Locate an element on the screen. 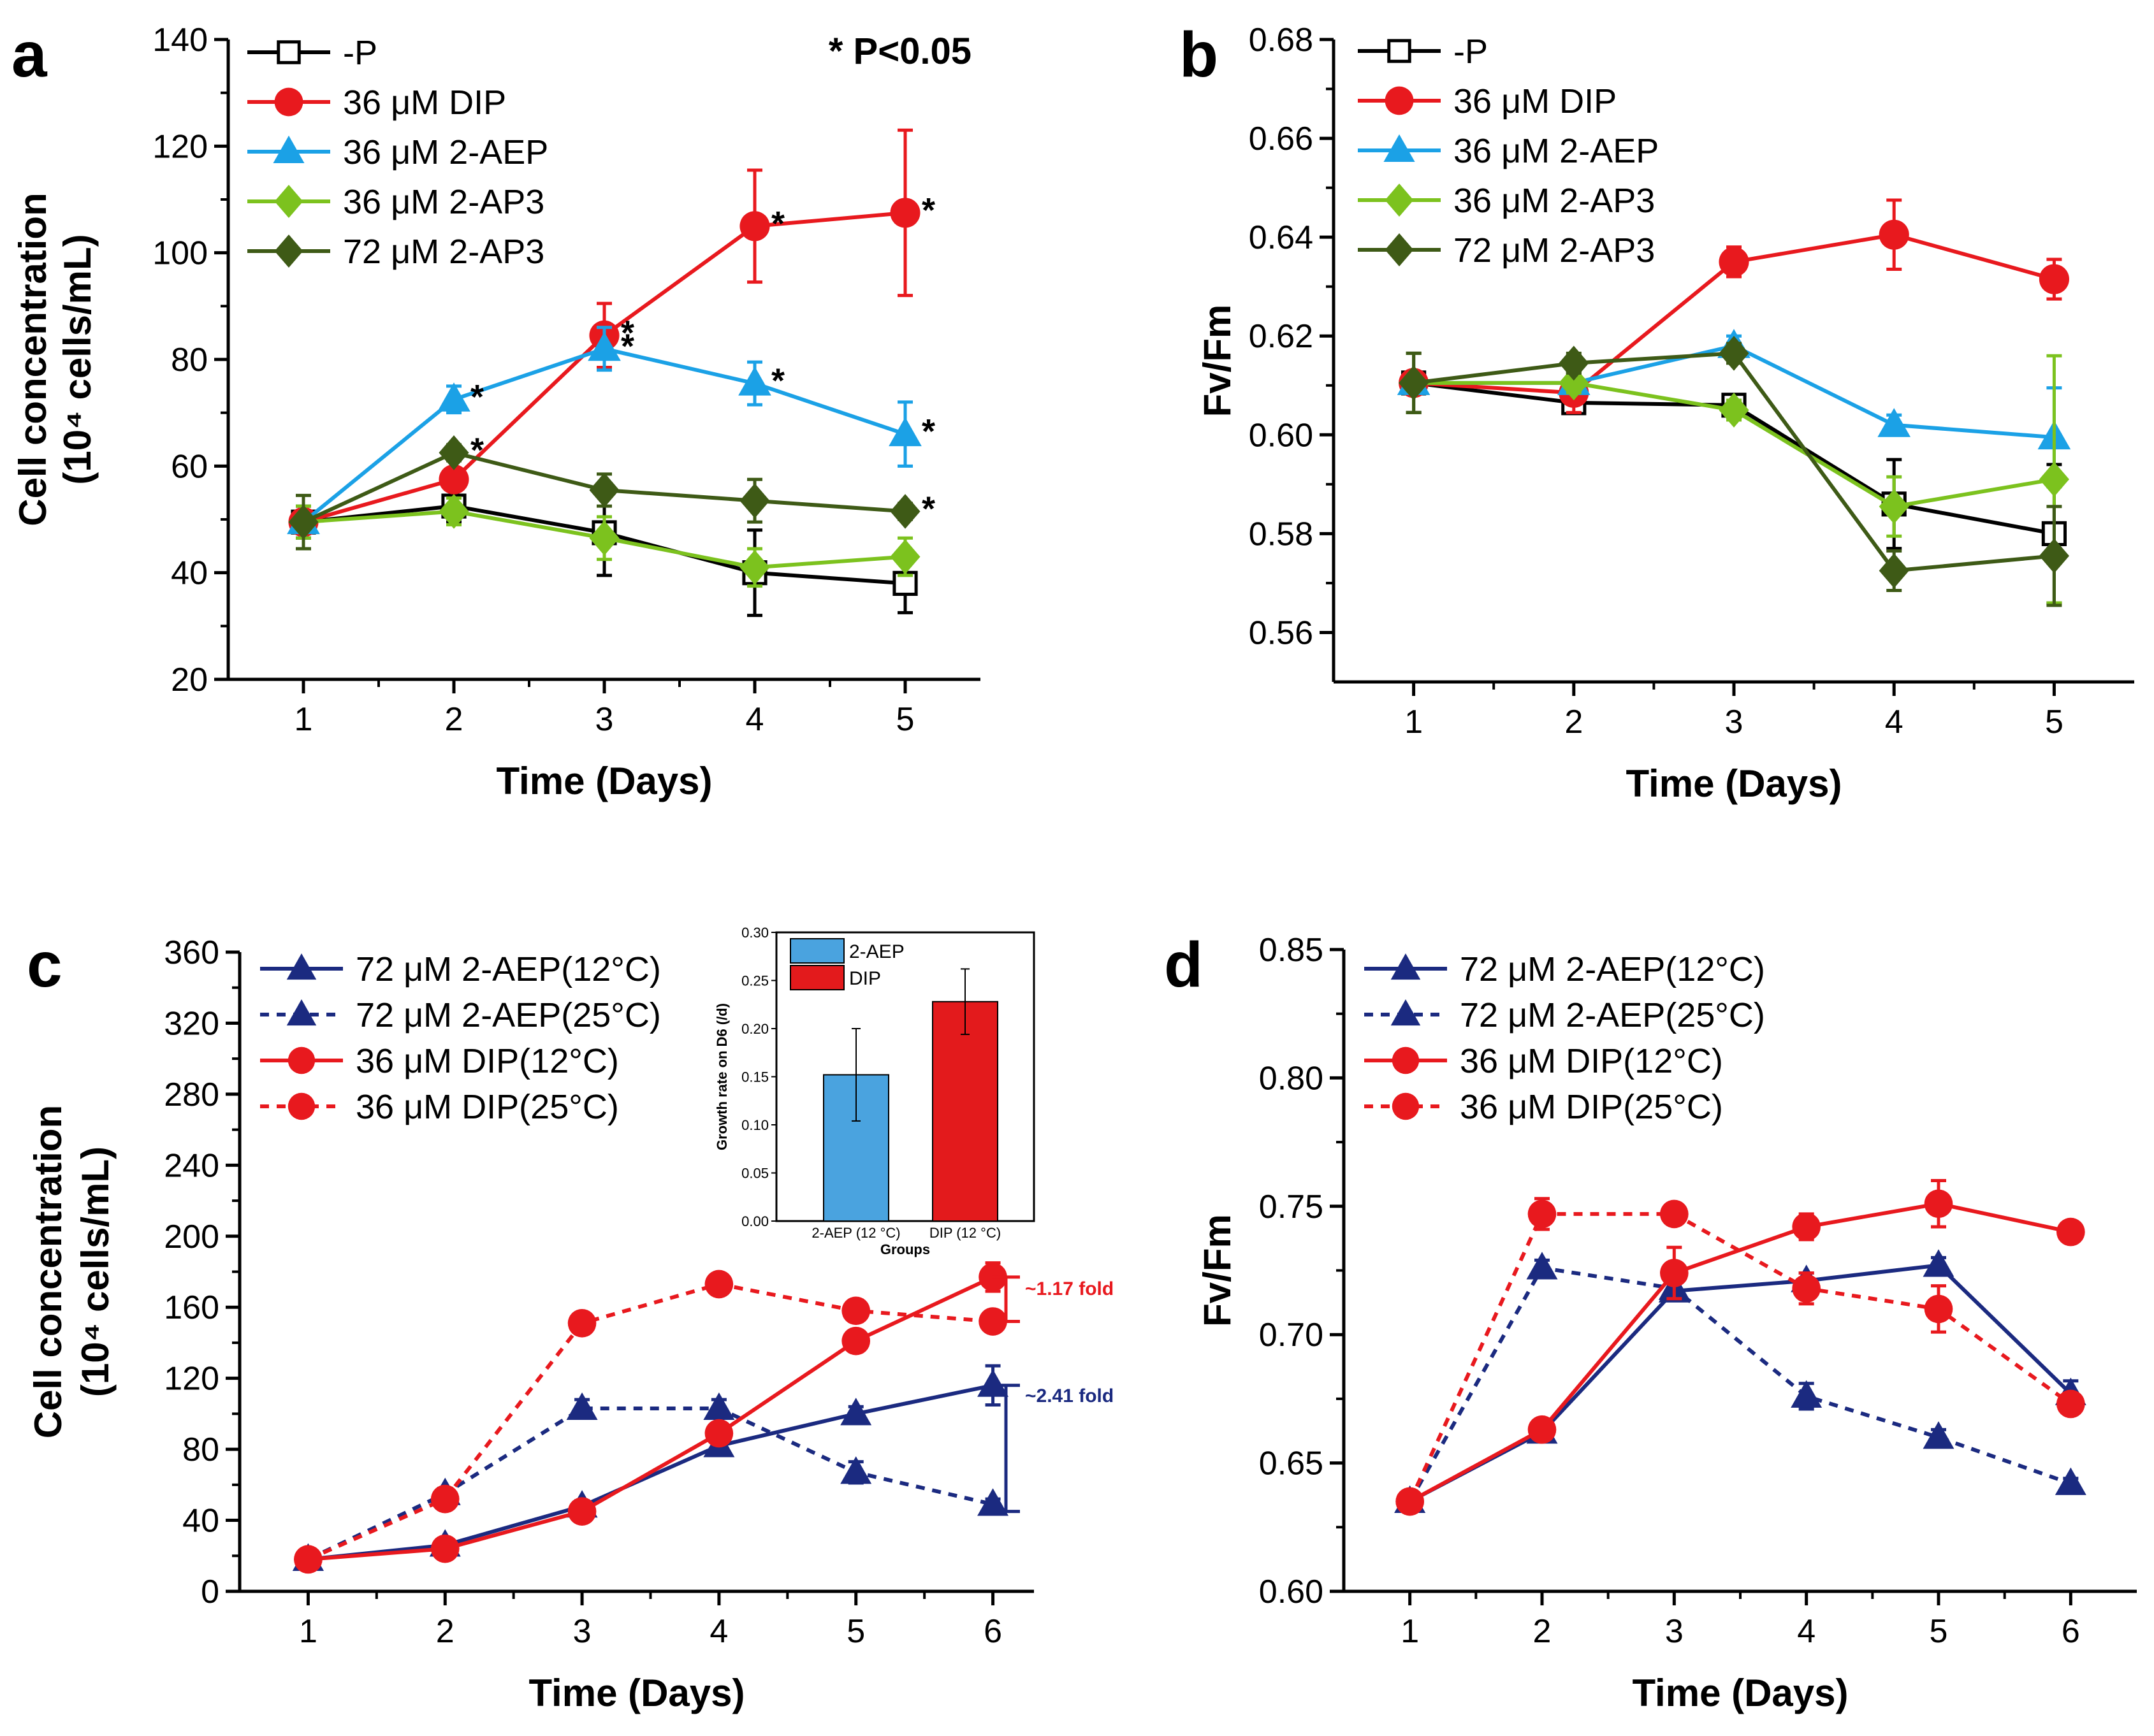 The width and height of the screenshot is (2154, 1736). y-tick-label: 280 is located at coordinates (191, 1094).